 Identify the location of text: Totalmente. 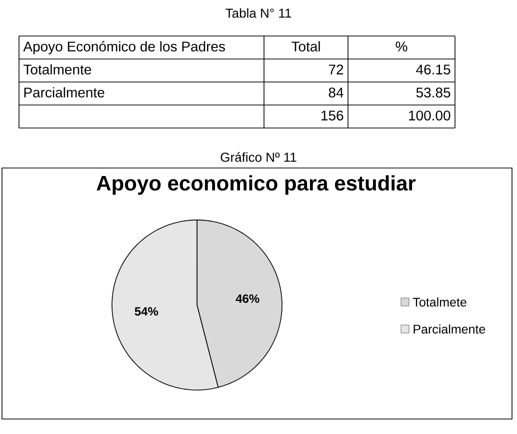
(58, 69).